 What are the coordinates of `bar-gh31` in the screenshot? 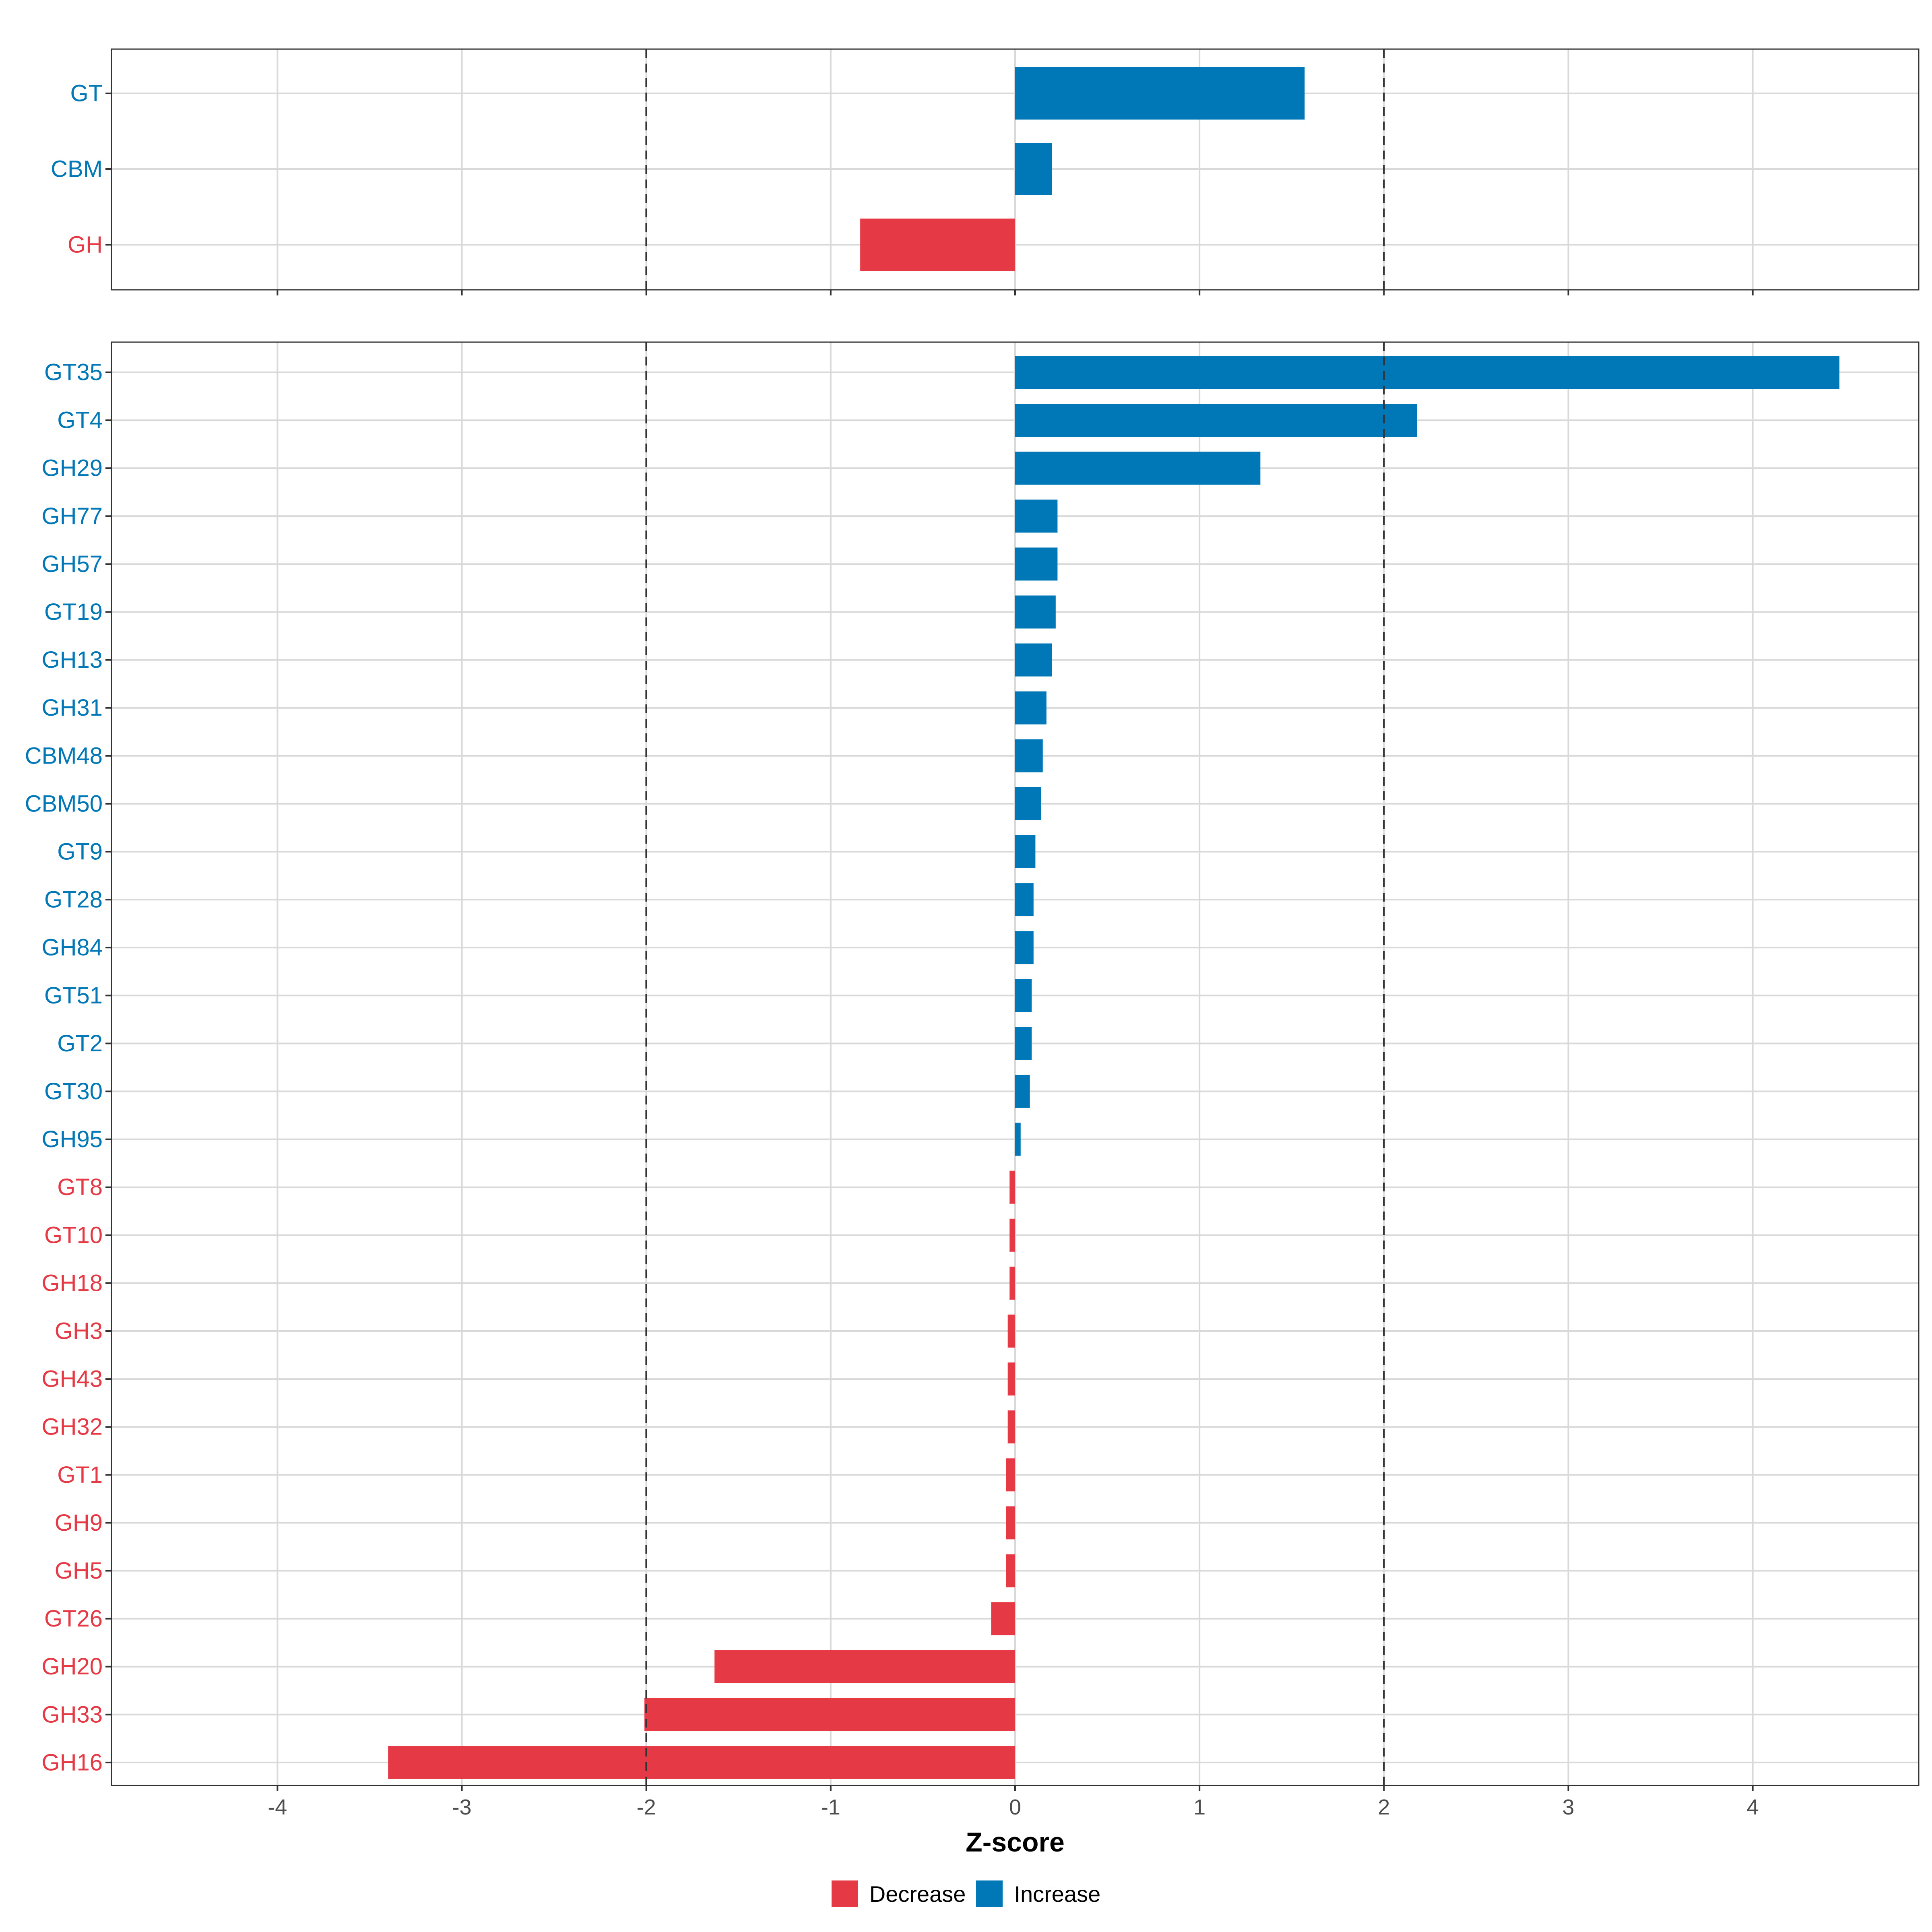 It's located at (1030, 707).